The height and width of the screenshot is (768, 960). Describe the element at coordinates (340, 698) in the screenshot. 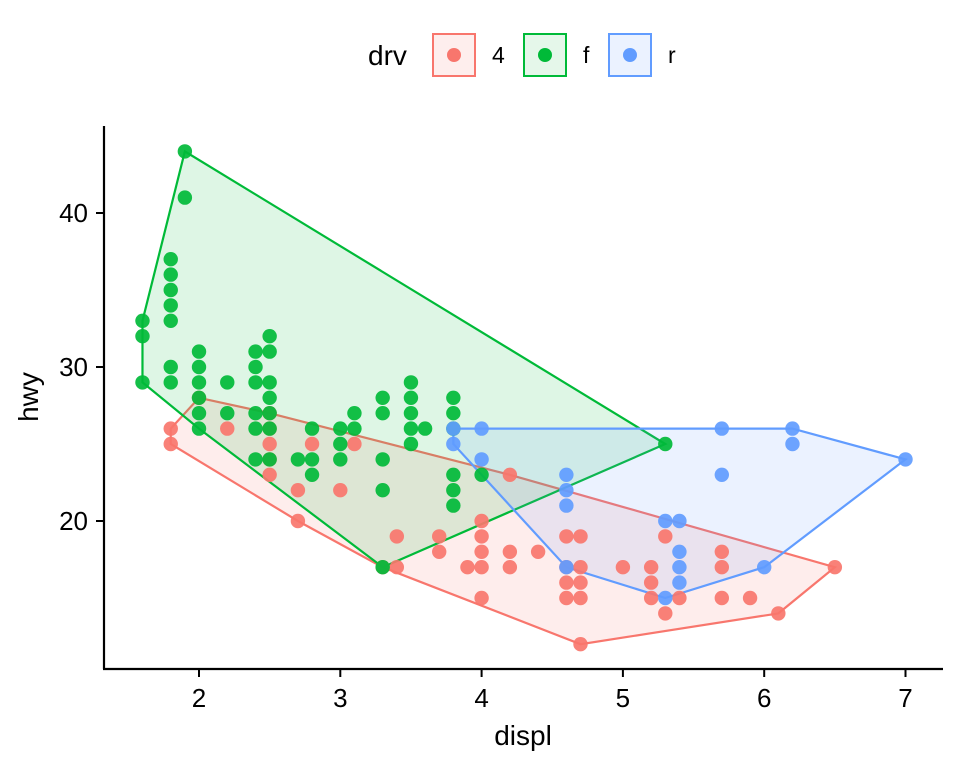

I see `x-tick-label: 3` at that location.